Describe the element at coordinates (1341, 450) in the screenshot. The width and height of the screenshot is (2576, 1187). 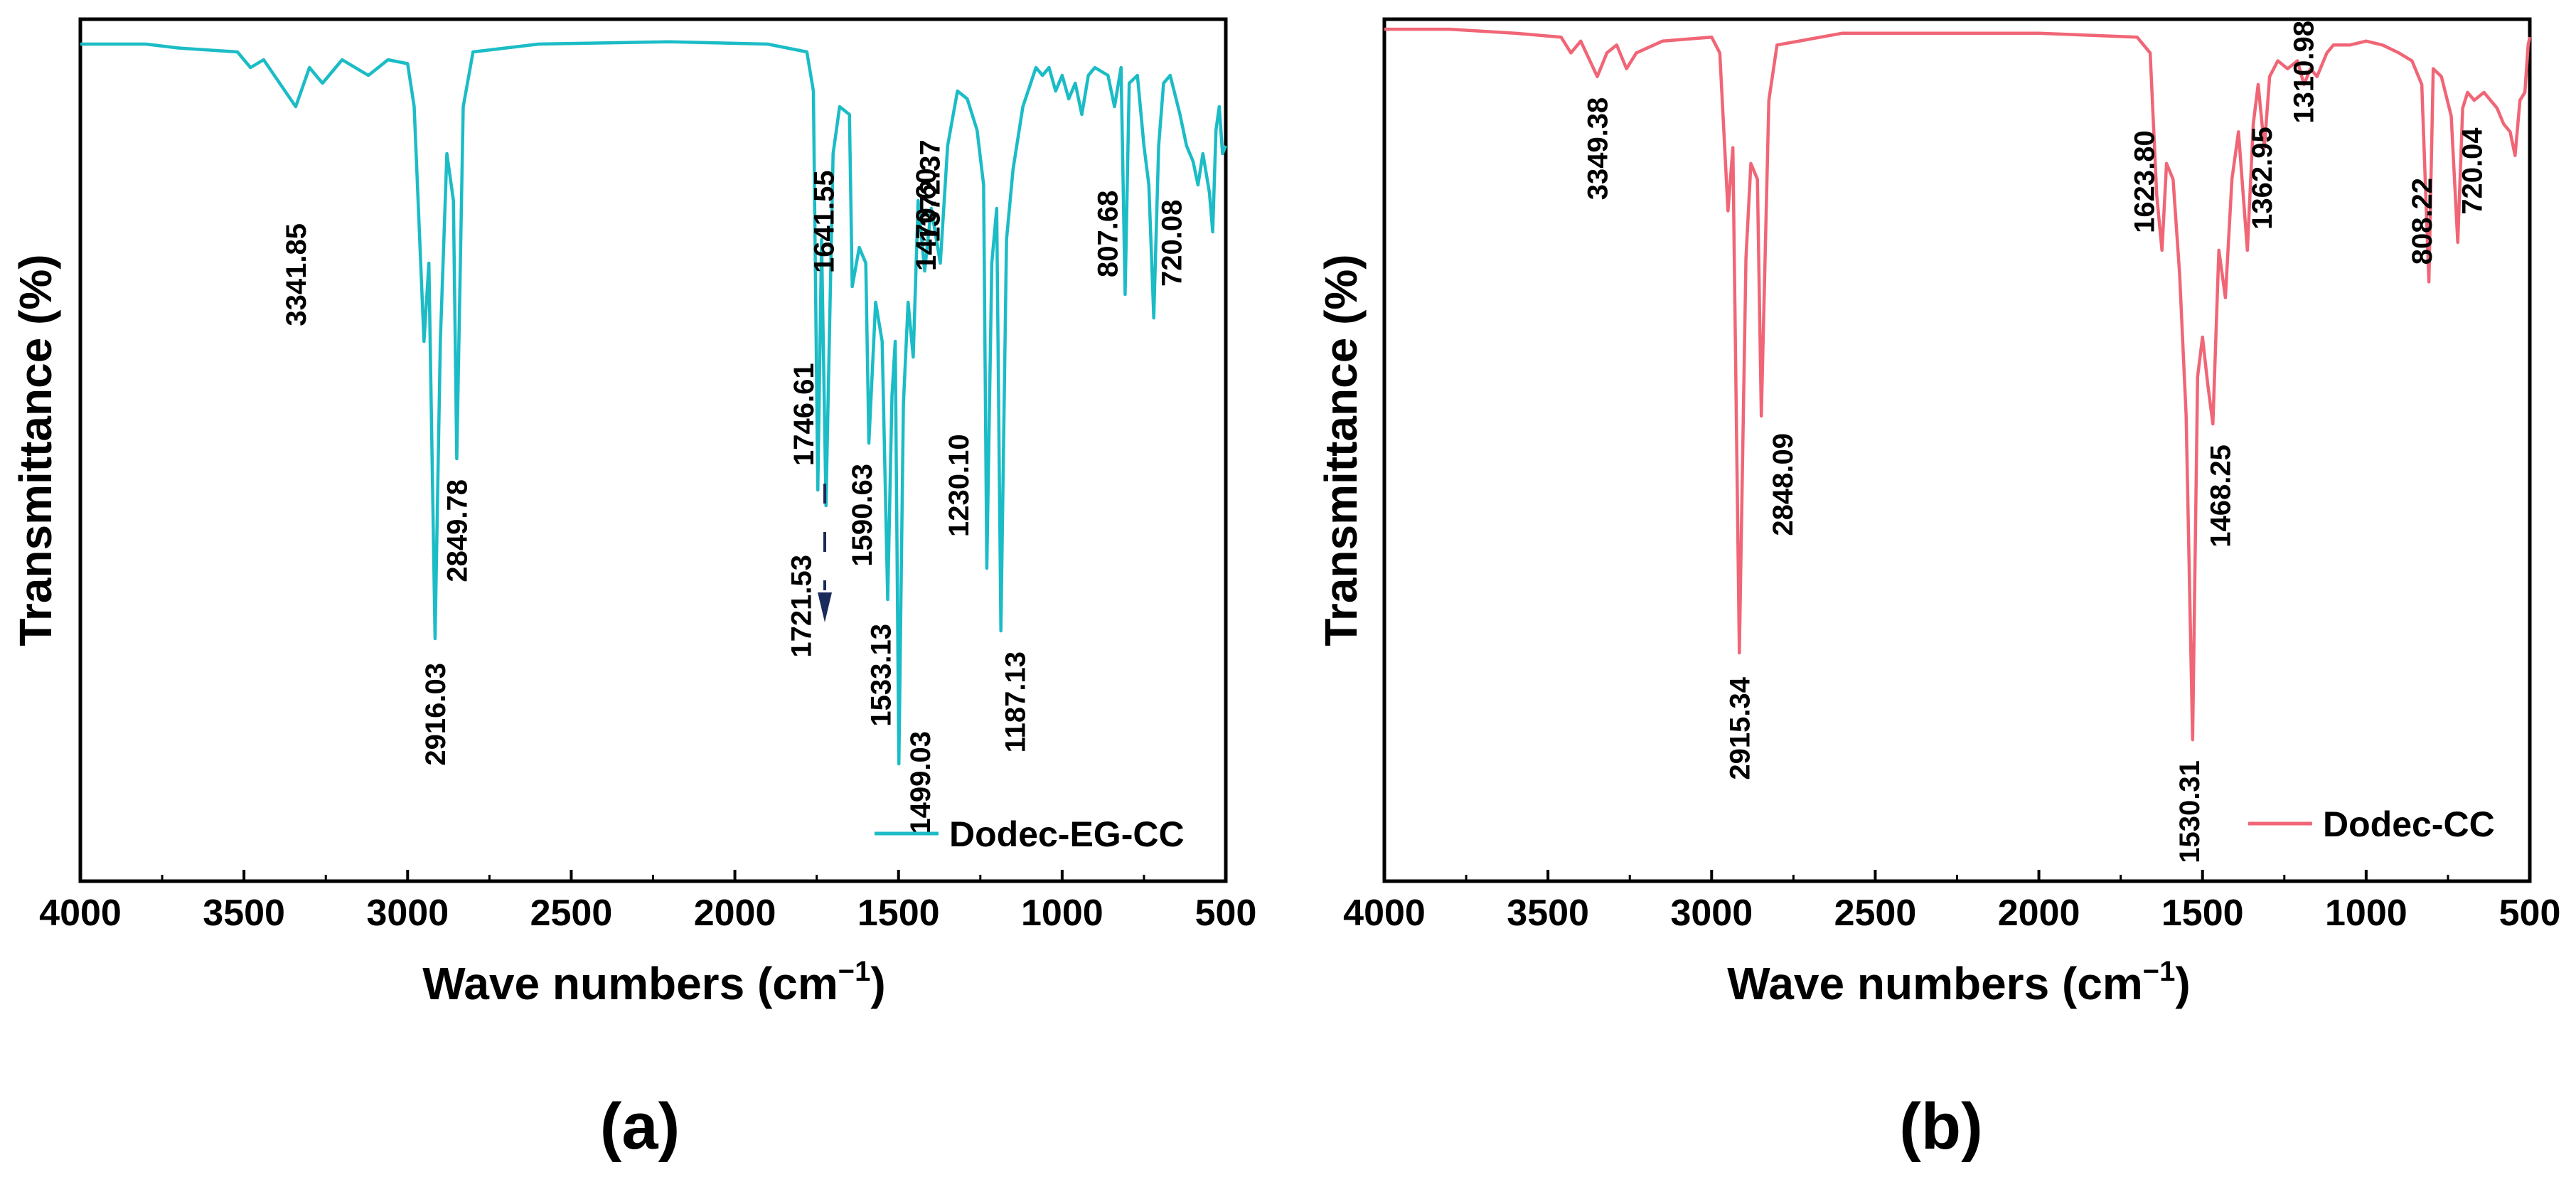
I see `y-axis-title-b: Transmittance (%)` at that location.